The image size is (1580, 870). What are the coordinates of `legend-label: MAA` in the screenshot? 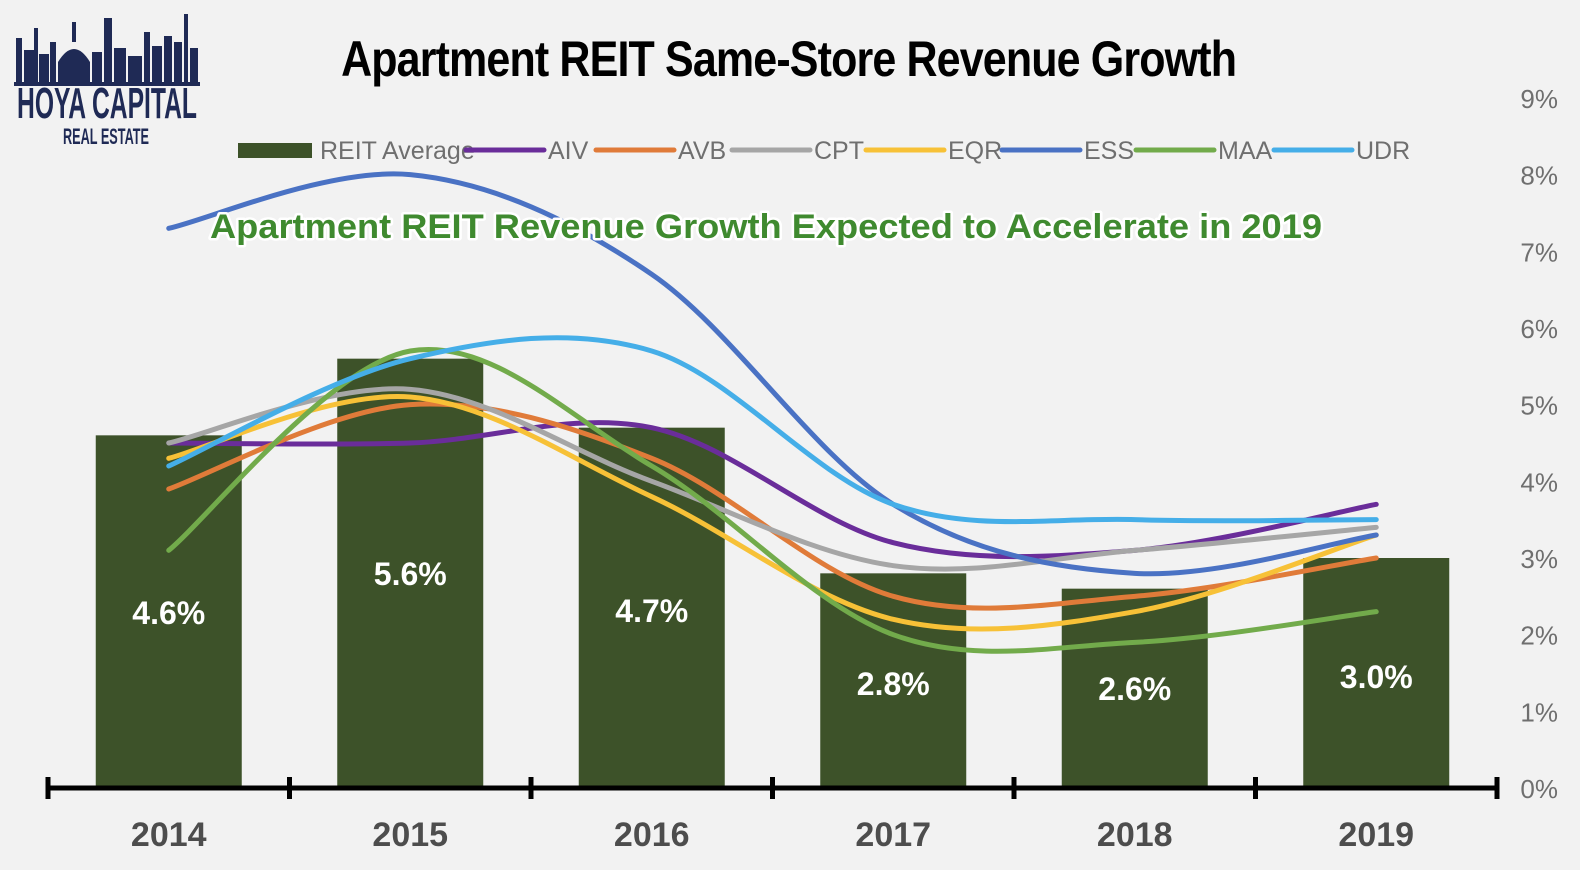 It's located at (1245, 151).